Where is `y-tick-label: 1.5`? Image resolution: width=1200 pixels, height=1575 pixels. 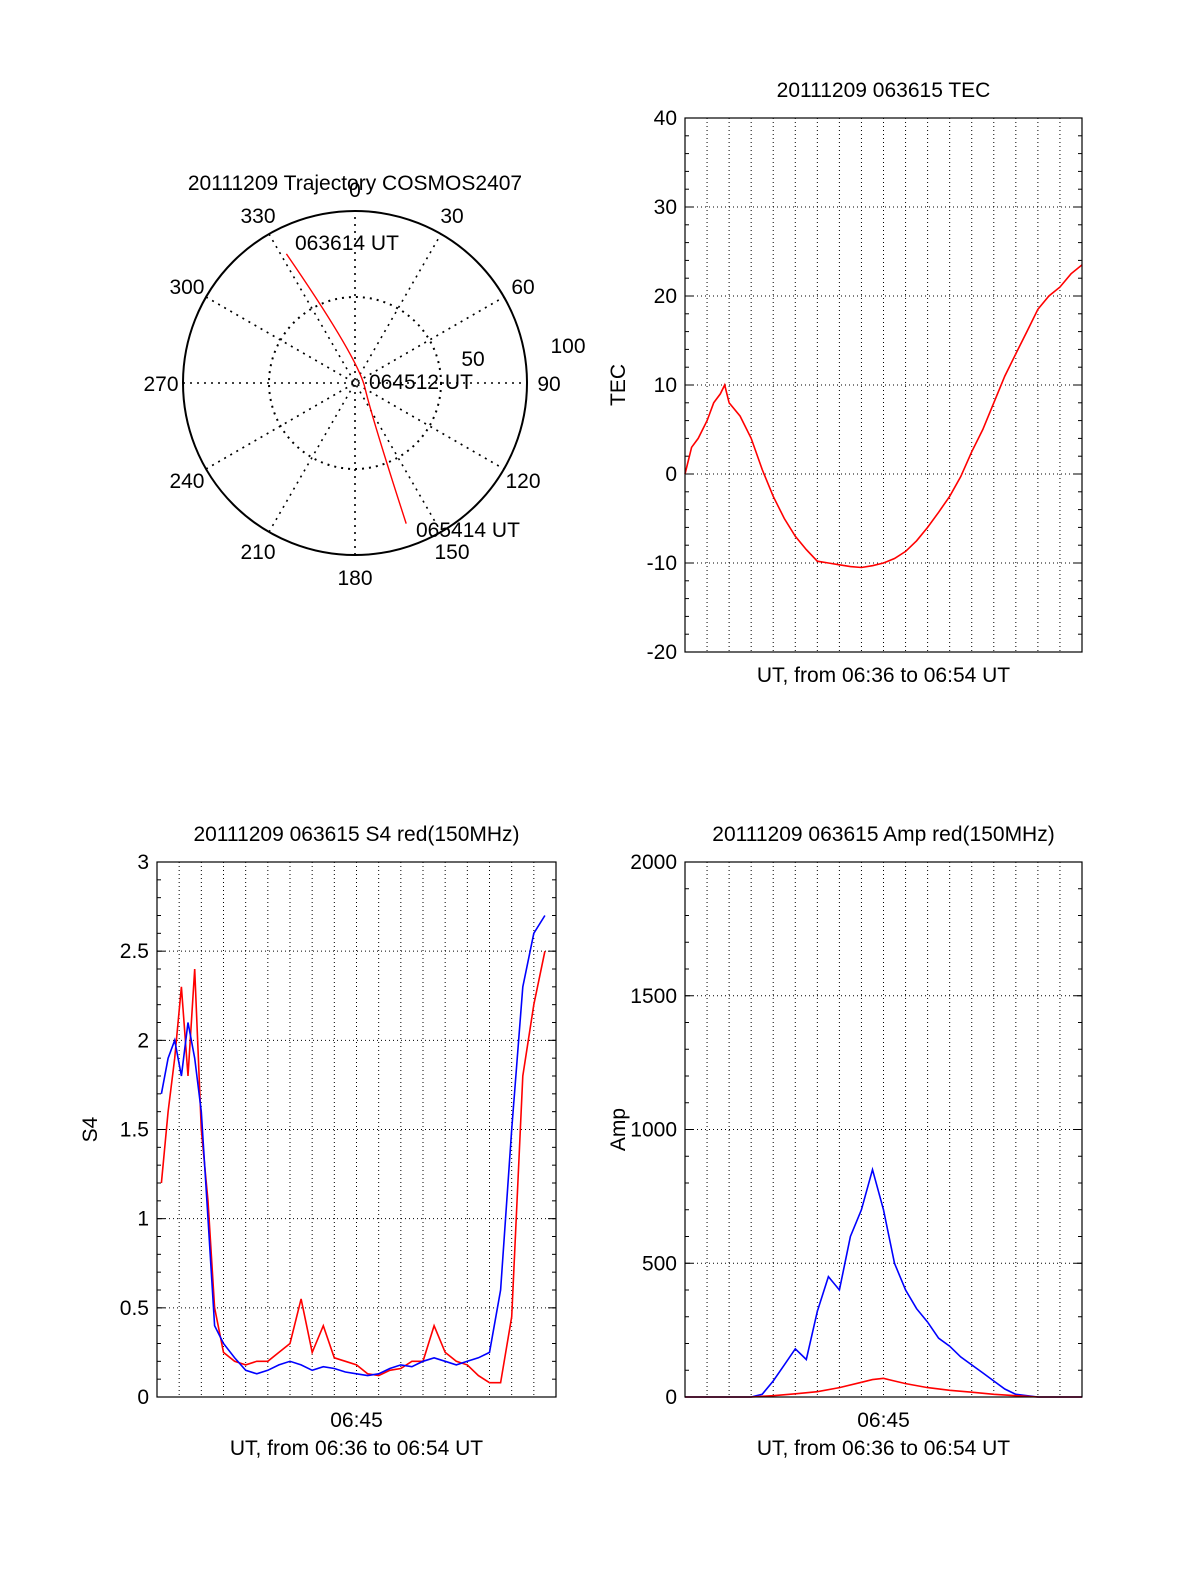 y-tick-label: 1.5 is located at coordinates (134, 1130).